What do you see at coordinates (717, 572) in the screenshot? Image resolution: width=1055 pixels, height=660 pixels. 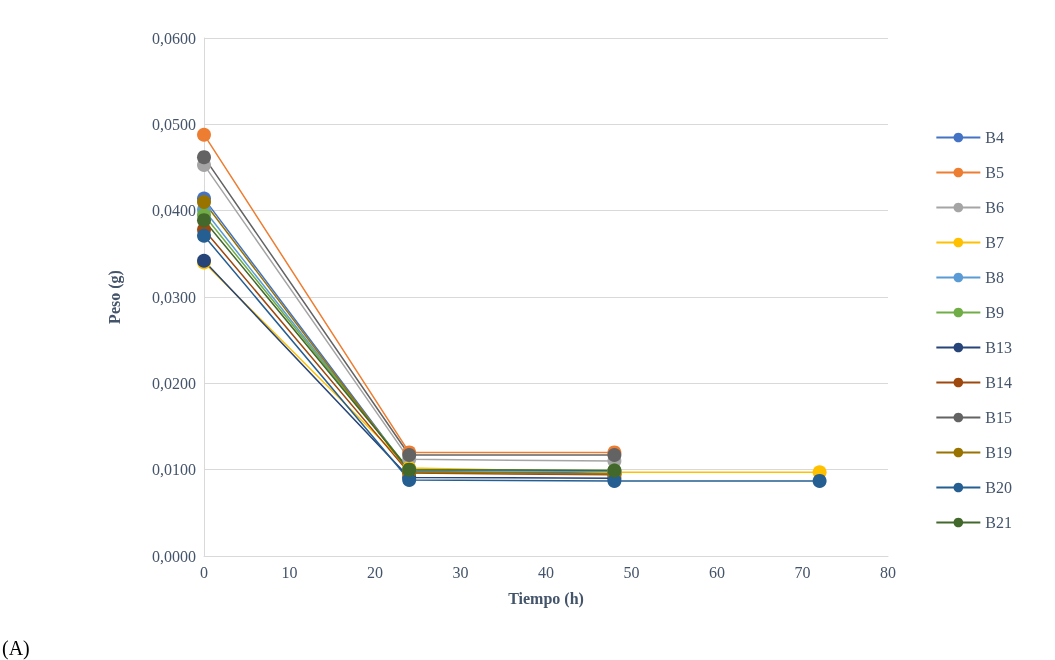 I see `x-tick-label: 60` at bounding box center [717, 572].